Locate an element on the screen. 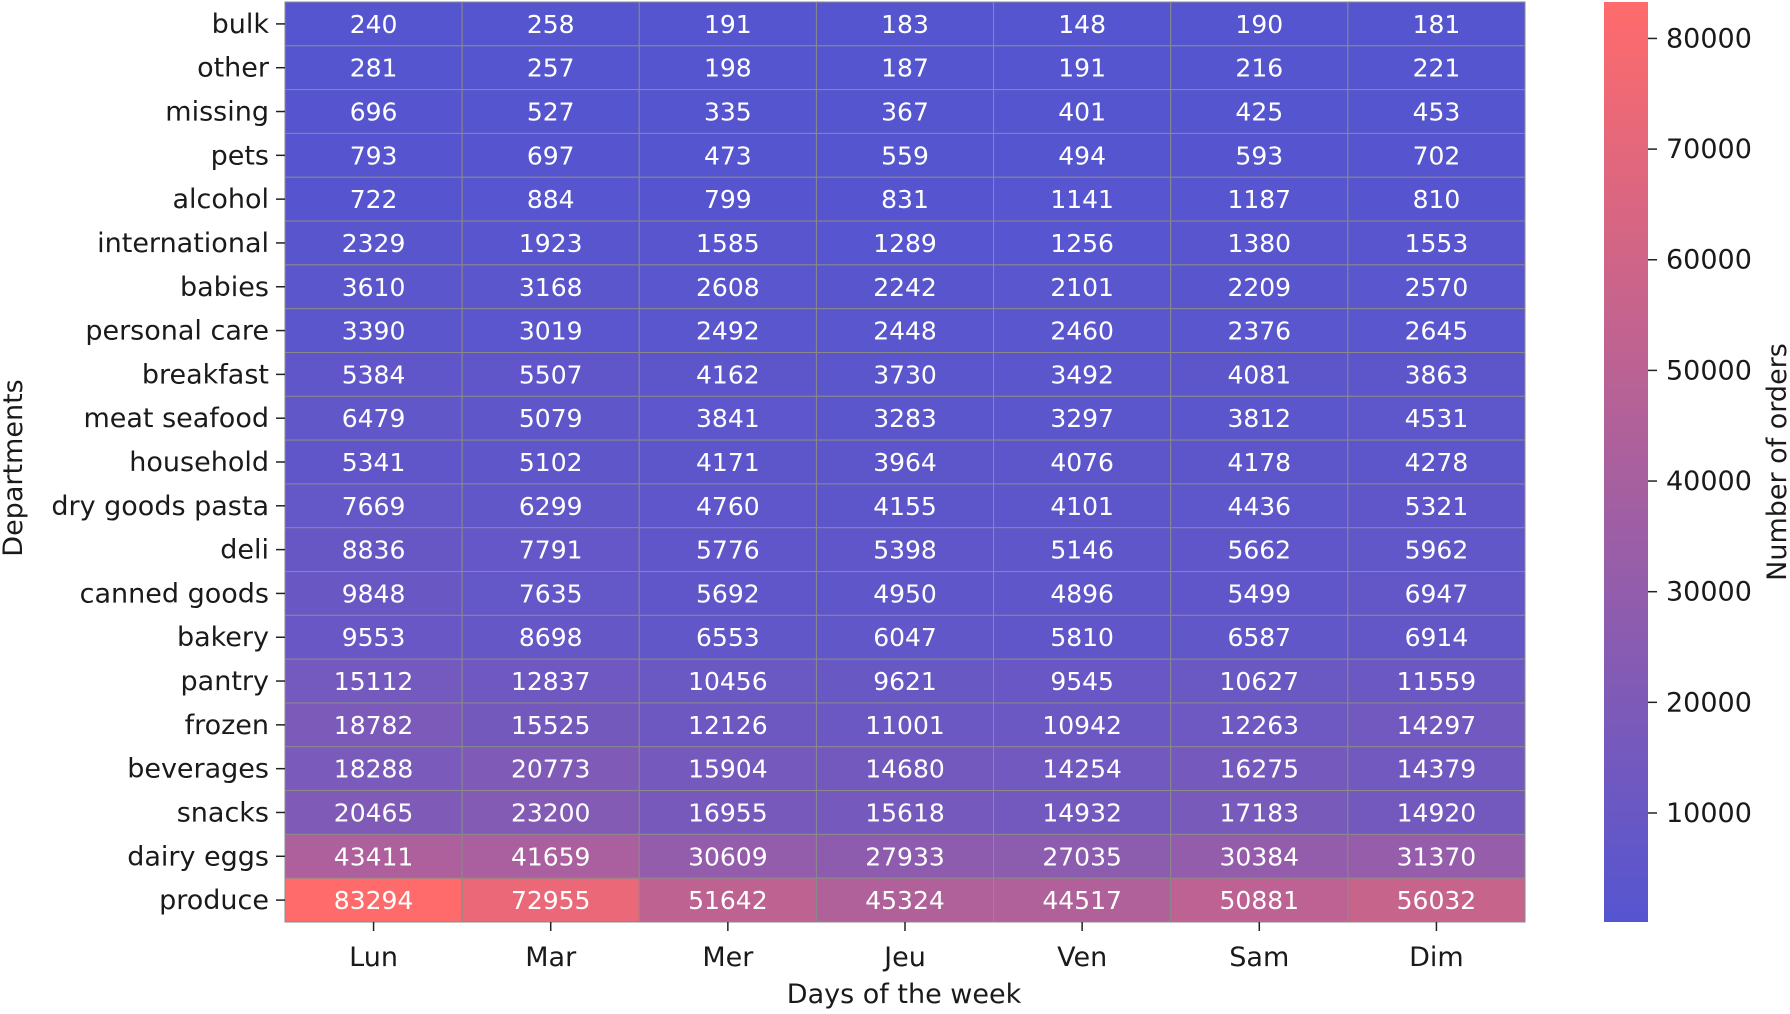  cell-value: 2209 is located at coordinates (1259, 287).